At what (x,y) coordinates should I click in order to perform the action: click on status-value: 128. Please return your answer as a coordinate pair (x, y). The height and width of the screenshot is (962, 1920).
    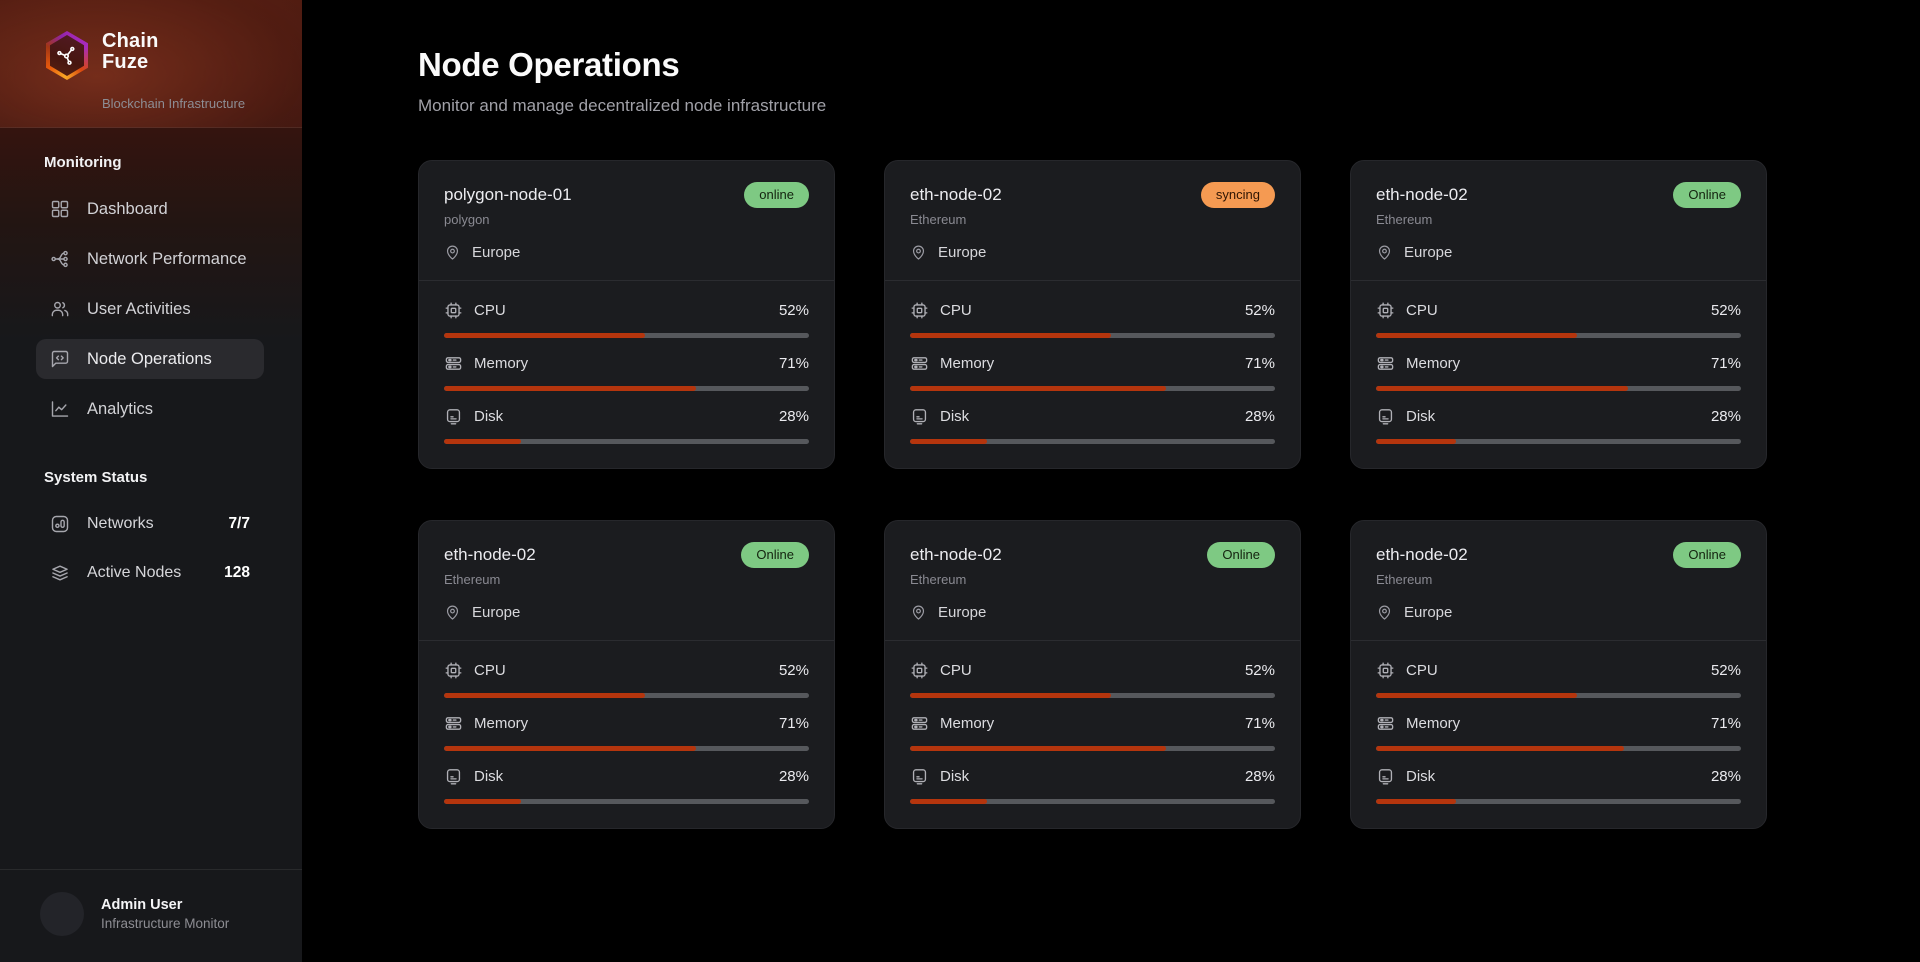
    Looking at the image, I should click on (237, 572).